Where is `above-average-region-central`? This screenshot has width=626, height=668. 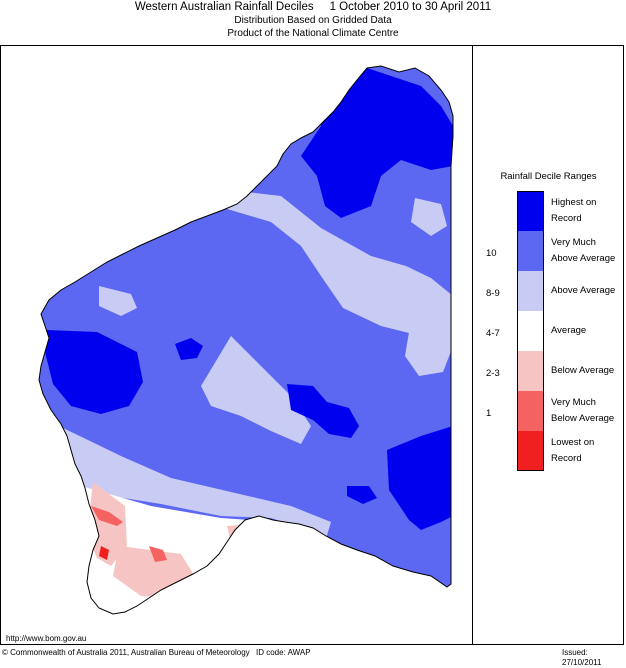
above-average-region-central is located at coordinates (256, 390).